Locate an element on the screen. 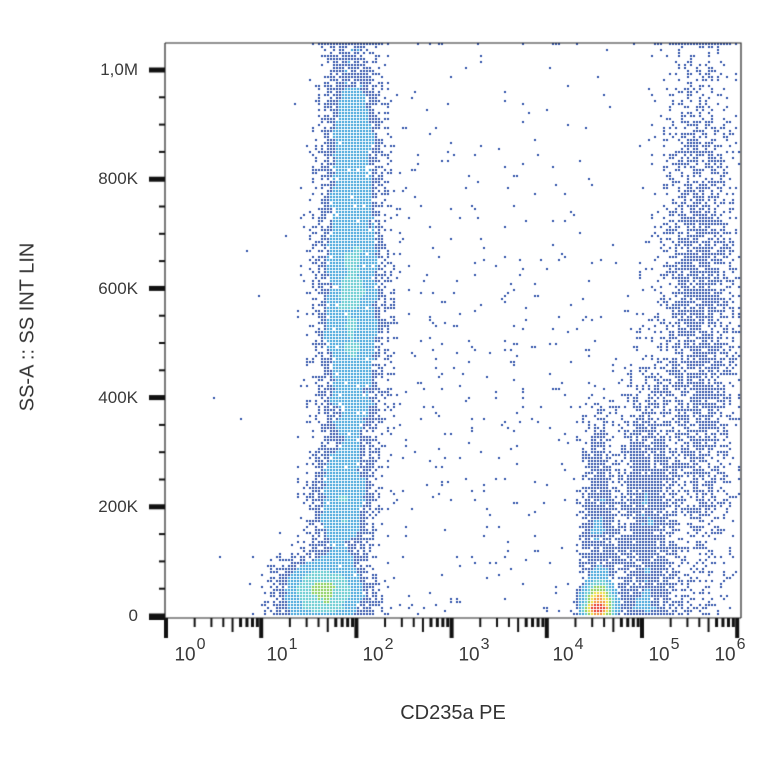 This screenshot has height=764, width=764. x-tick-label-10e5: 10⁵ is located at coordinates (664, 651).